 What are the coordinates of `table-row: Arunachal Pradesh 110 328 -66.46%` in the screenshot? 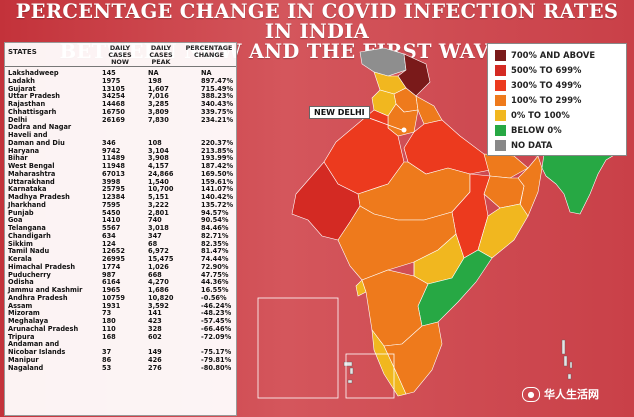 It's located at (120, 329).